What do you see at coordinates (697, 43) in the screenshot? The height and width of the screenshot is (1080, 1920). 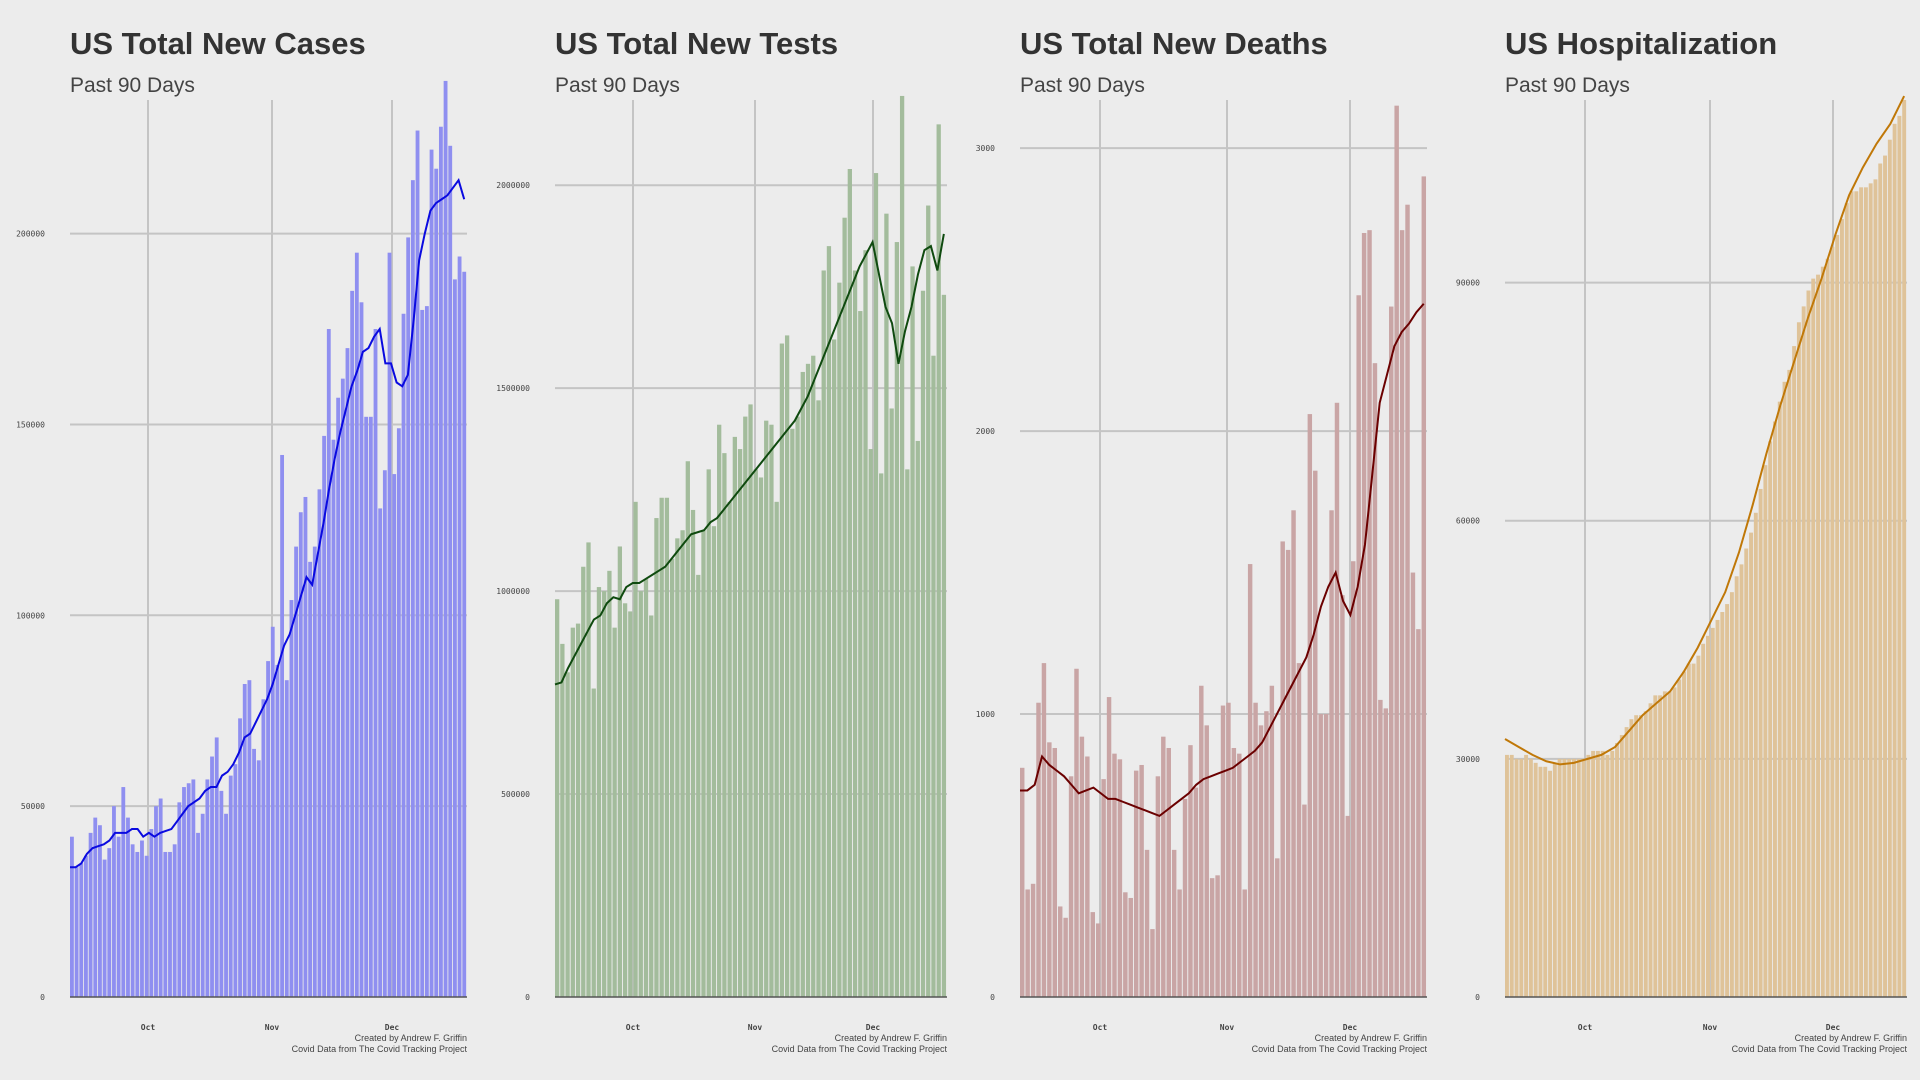 I see `chart-title: US Total New Tests` at bounding box center [697, 43].